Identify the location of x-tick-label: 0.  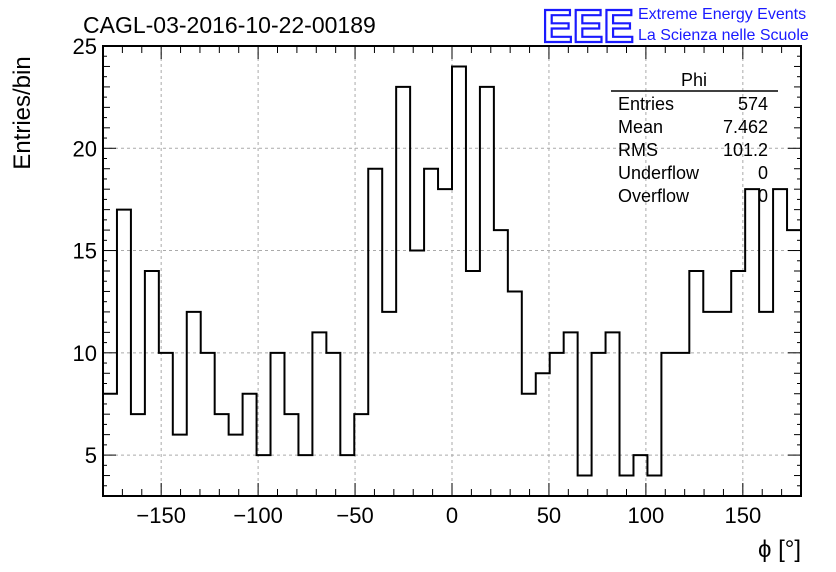
(452, 515).